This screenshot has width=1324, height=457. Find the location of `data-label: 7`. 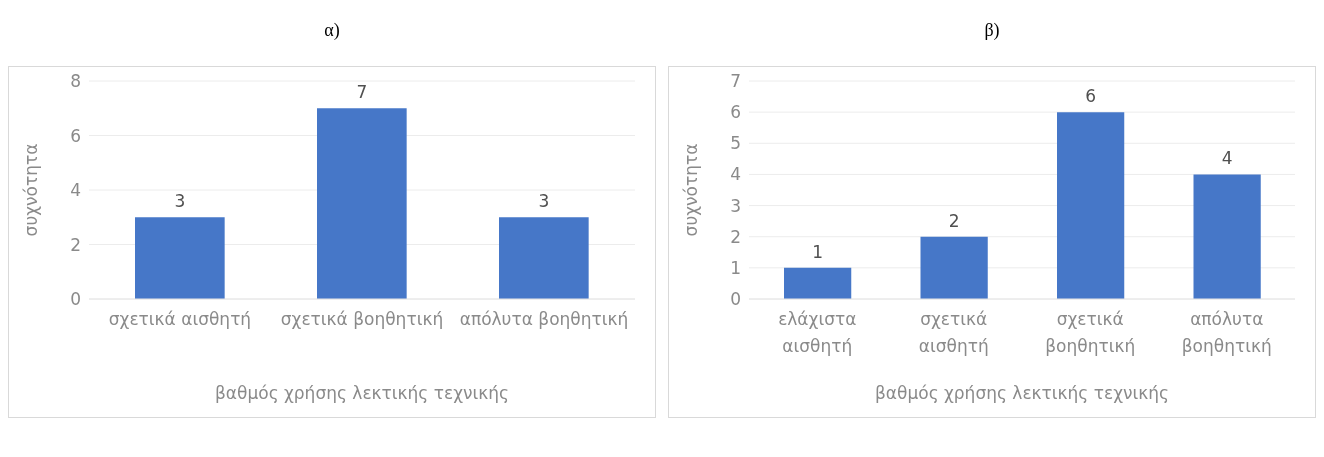

data-label: 7 is located at coordinates (362, 92).